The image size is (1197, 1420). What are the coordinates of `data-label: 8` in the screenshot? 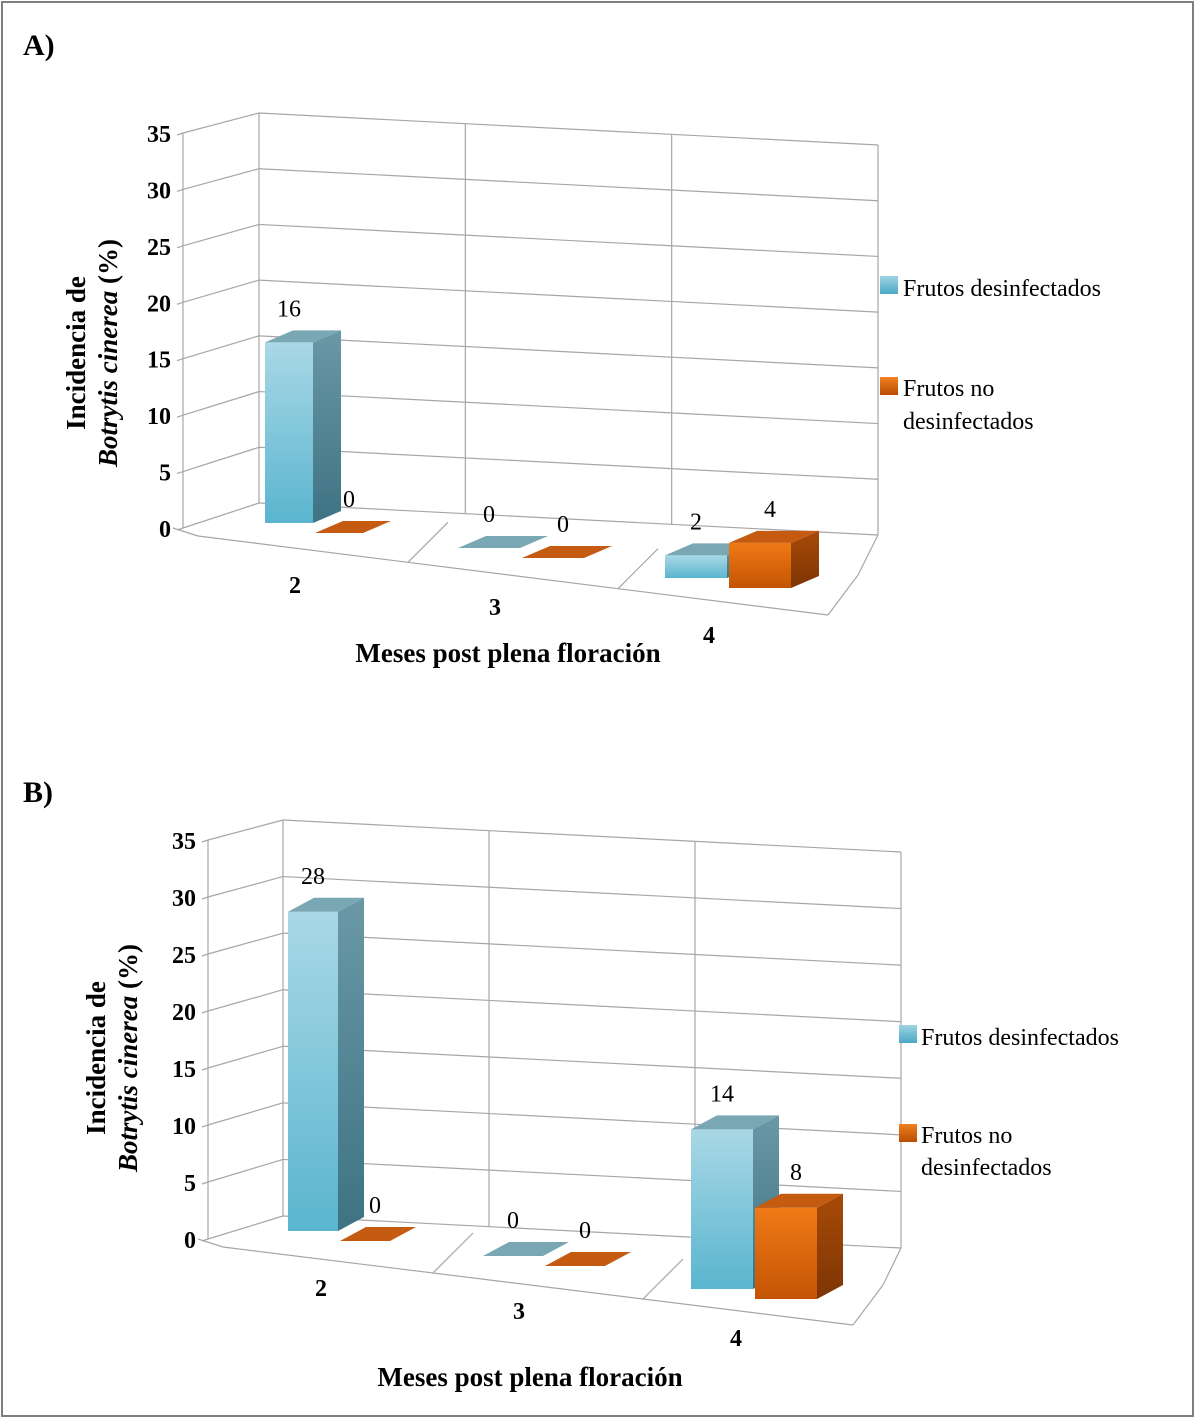 It's located at (796, 1173).